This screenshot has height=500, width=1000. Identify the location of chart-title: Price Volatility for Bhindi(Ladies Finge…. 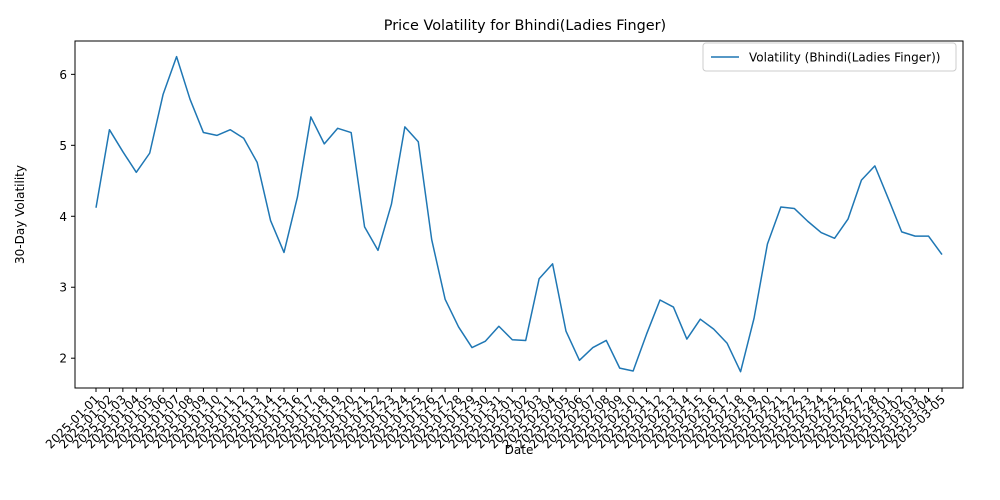
(525, 26).